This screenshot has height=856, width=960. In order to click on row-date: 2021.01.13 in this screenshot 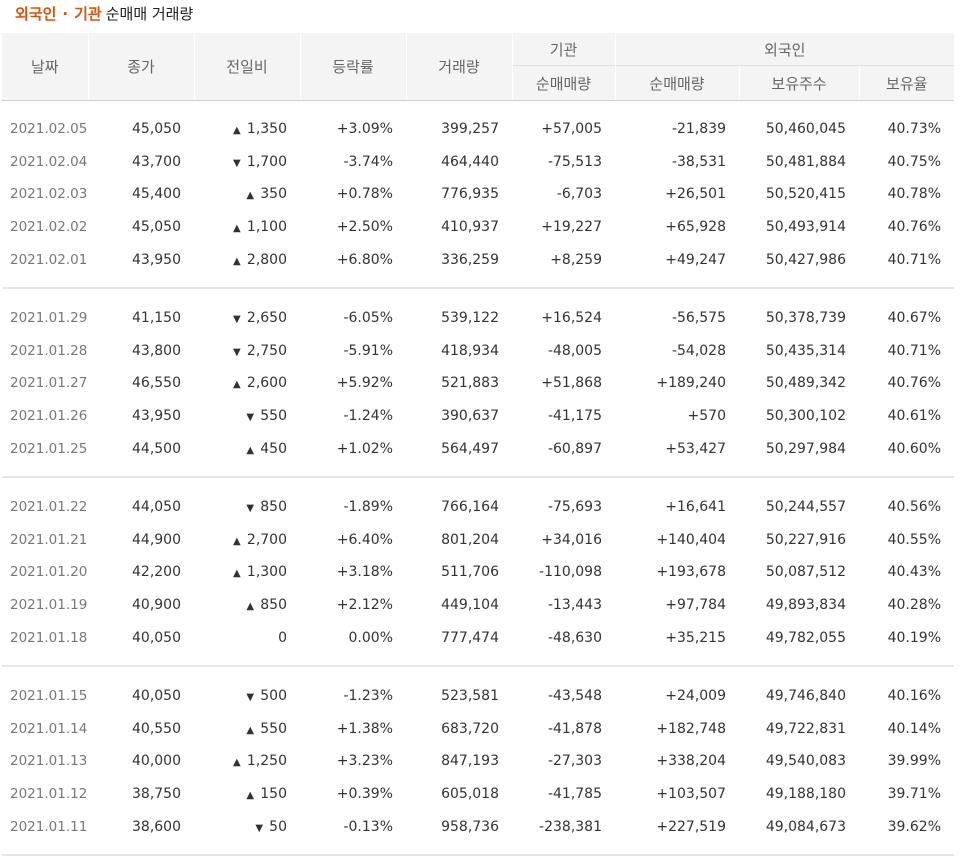, I will do `click(49, 761)`.